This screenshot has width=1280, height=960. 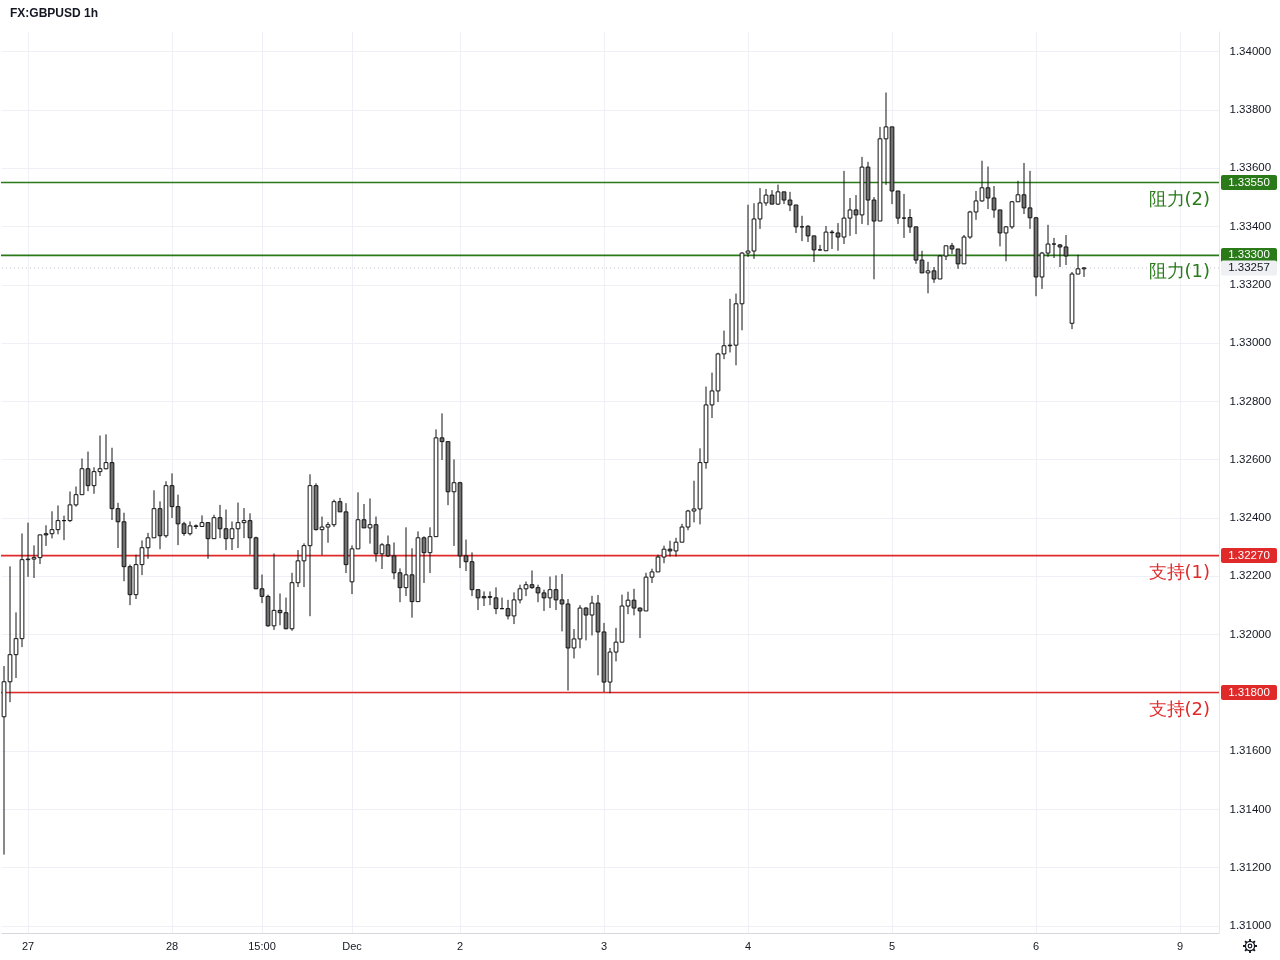 I want to click on y-tick-label: 1.31400, so click(x=1250, y=808).